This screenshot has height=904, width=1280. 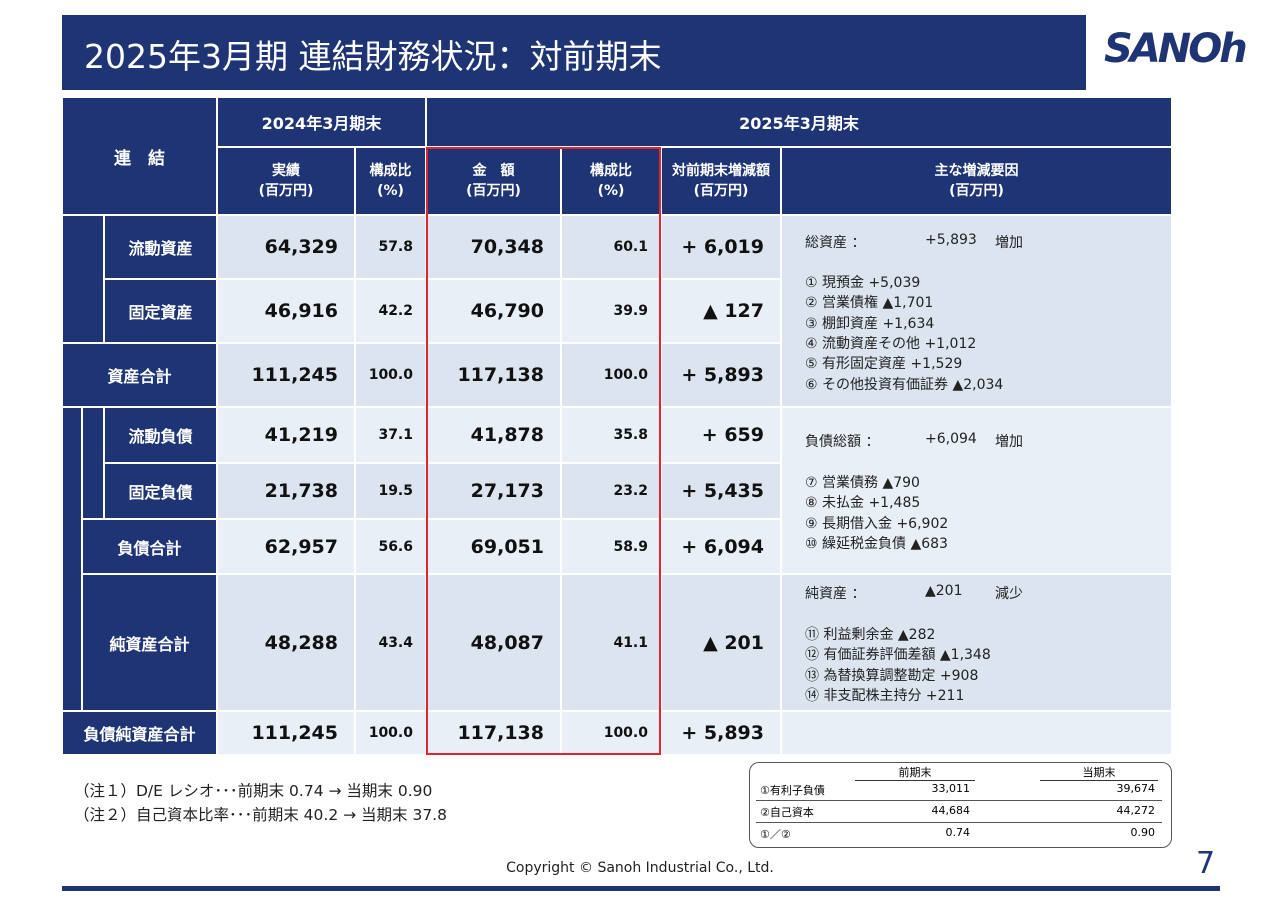 I want to click on header-cell: 金 額 (百万円), so click(x=493, y=181).